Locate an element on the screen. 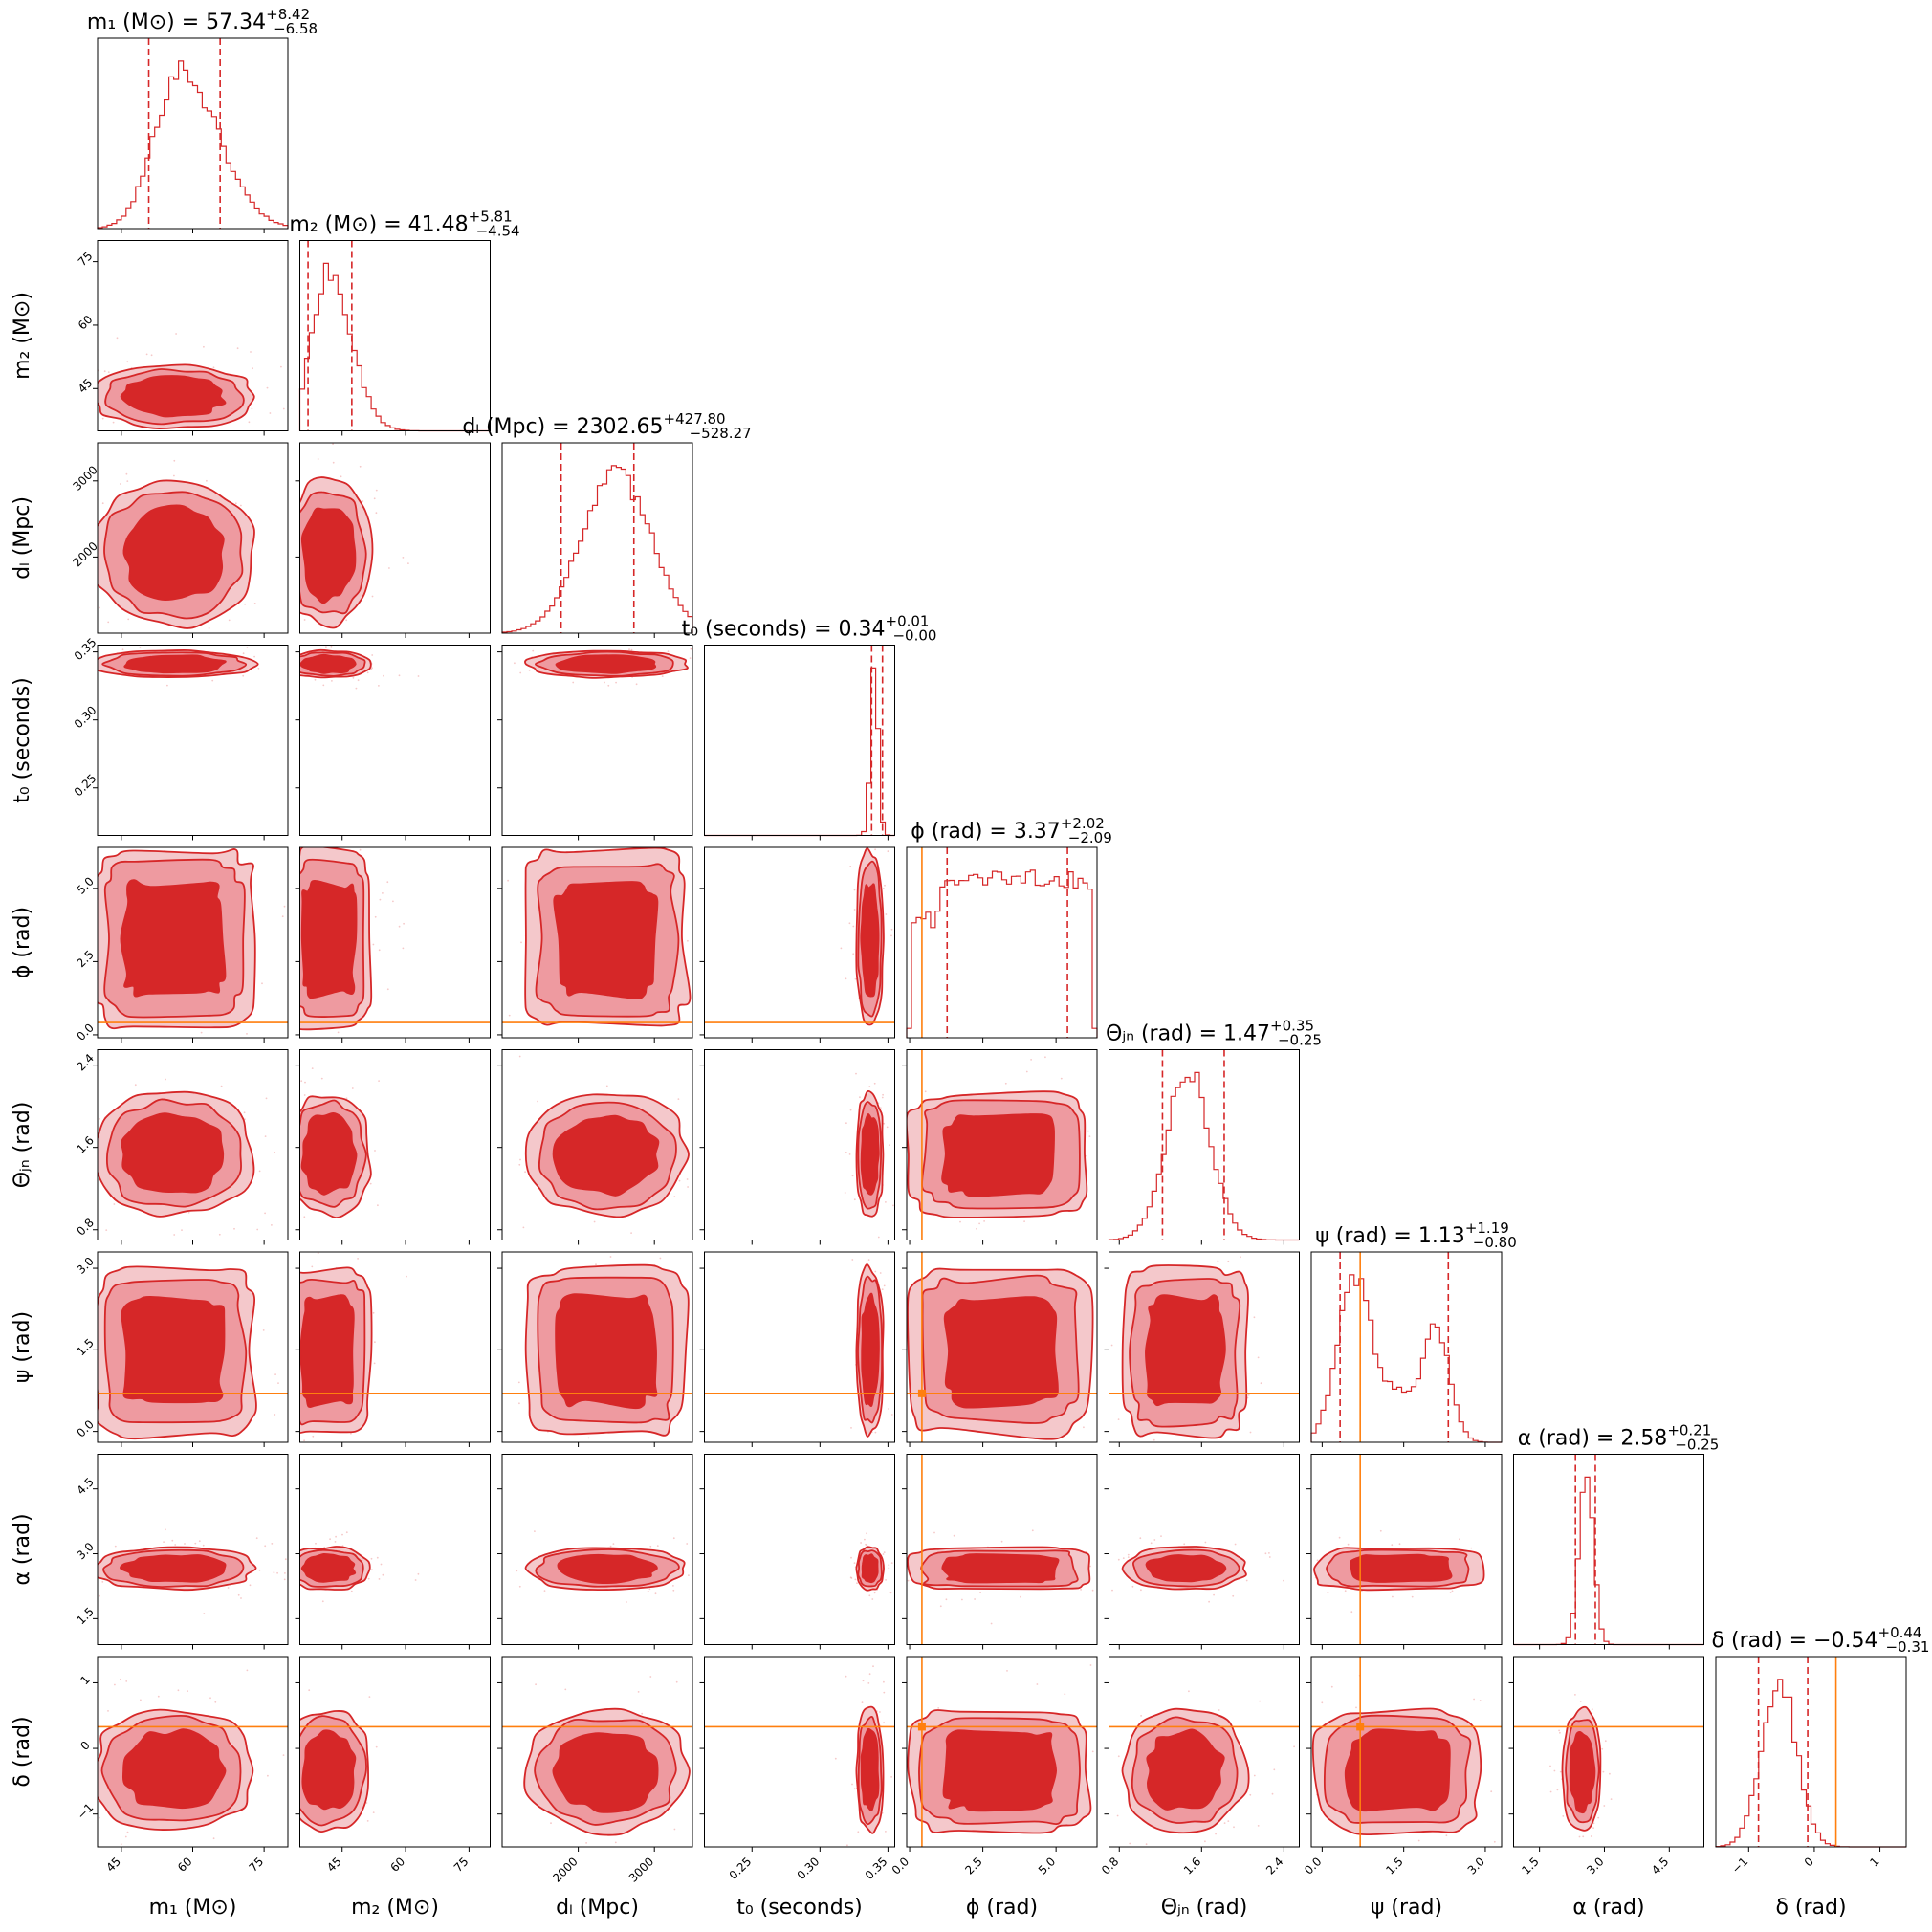 Image resolution: width=1932 pixels, height=1932 pixels. y-tick-label: 75 is located at coordinates (86, 259).